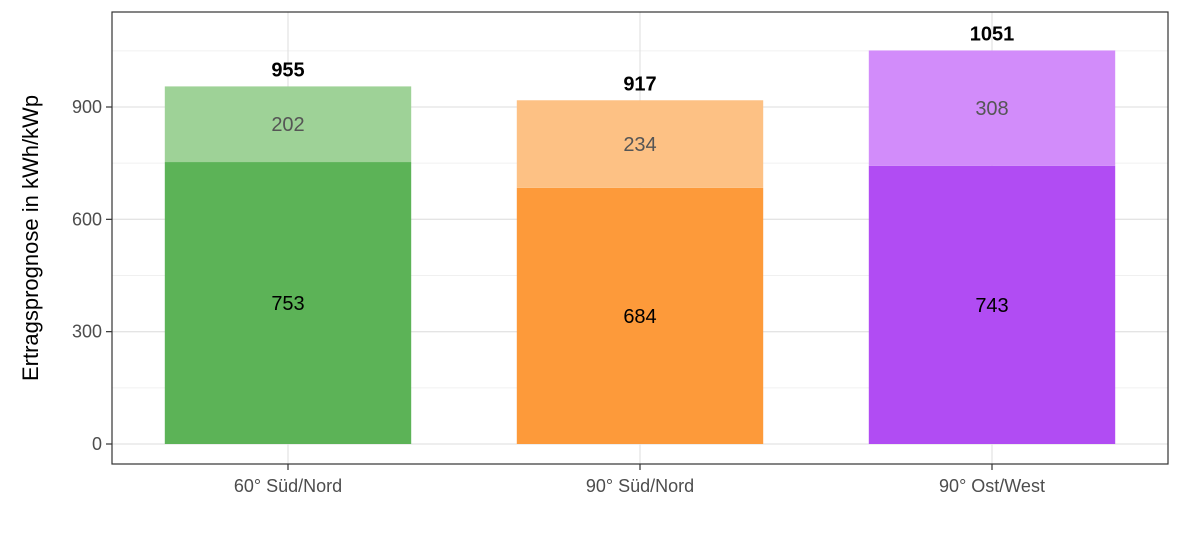 The height and width of the screenshot is (536, 1180). Describe the element at coordinates (87, 332) in the screenshot. I see `y-tick-label: 300` at that location.